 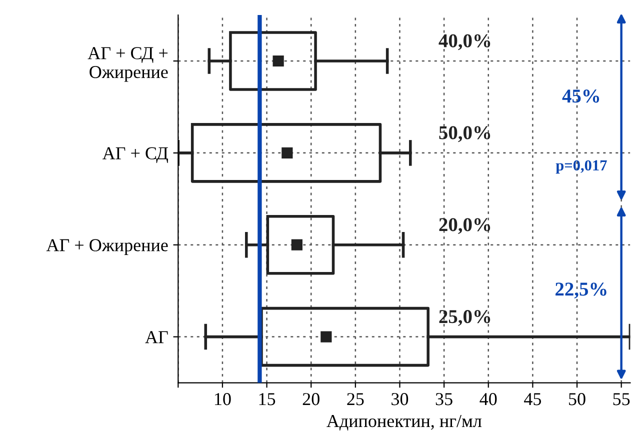 I want to click on x-tick-label: 50, so click(x=577, y=399).